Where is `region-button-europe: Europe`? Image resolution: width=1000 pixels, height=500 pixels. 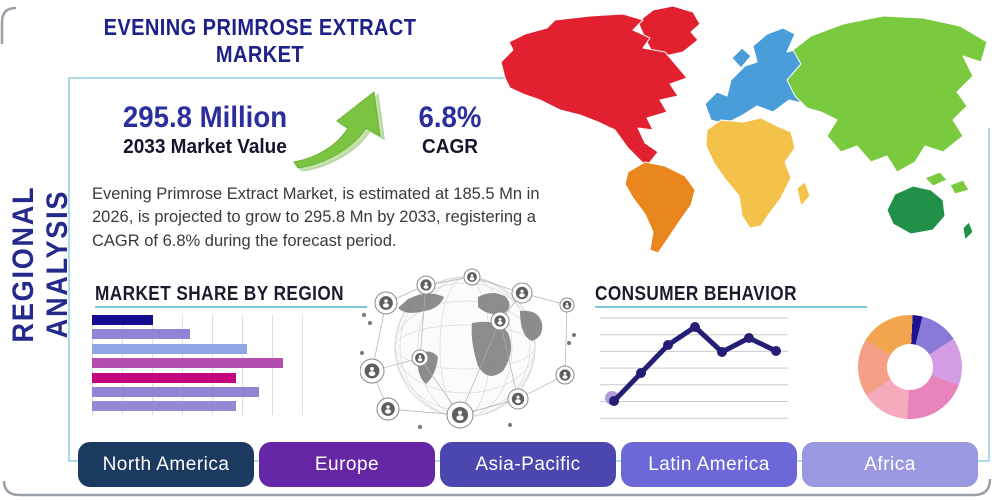 region-button-europe: Europe is located at coordinates (347, 464).